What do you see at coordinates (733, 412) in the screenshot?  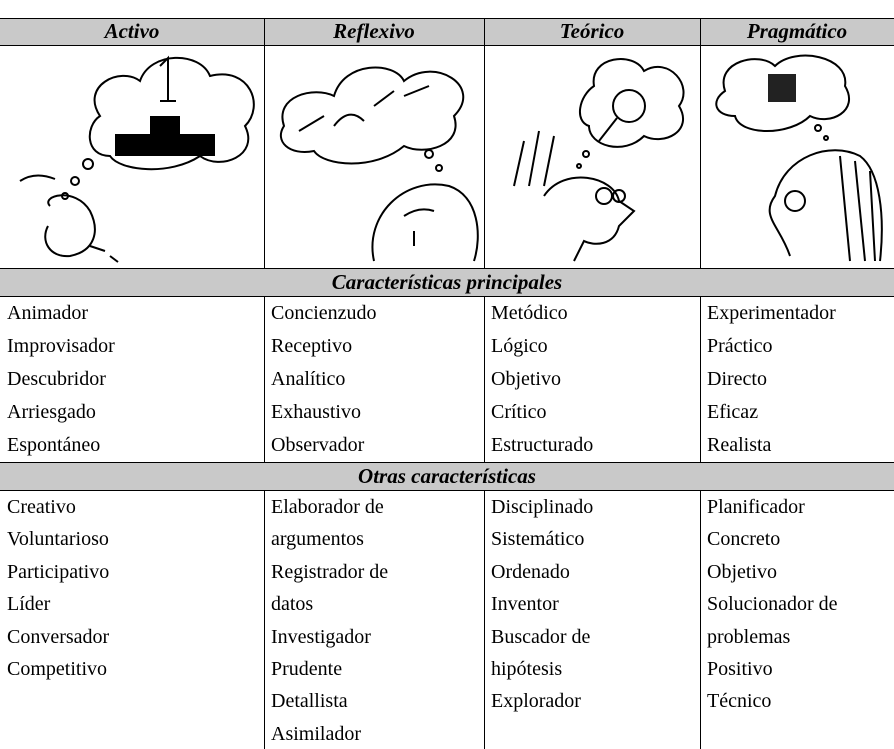 I see `cell-text: Eficaz` at bounding box center [733, 412].